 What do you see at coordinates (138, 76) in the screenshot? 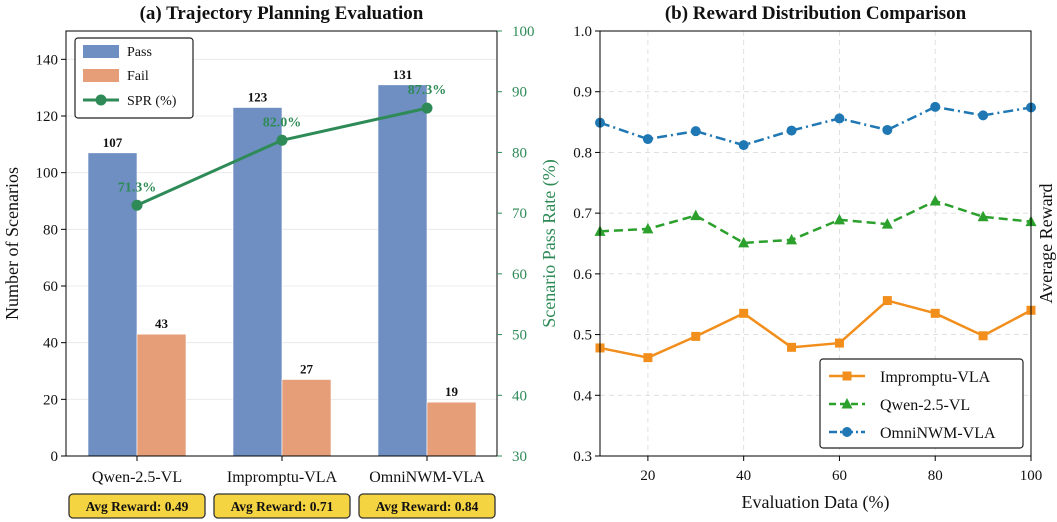
I see `legend-label-fail: Fail` at bounding box center [138, 76].